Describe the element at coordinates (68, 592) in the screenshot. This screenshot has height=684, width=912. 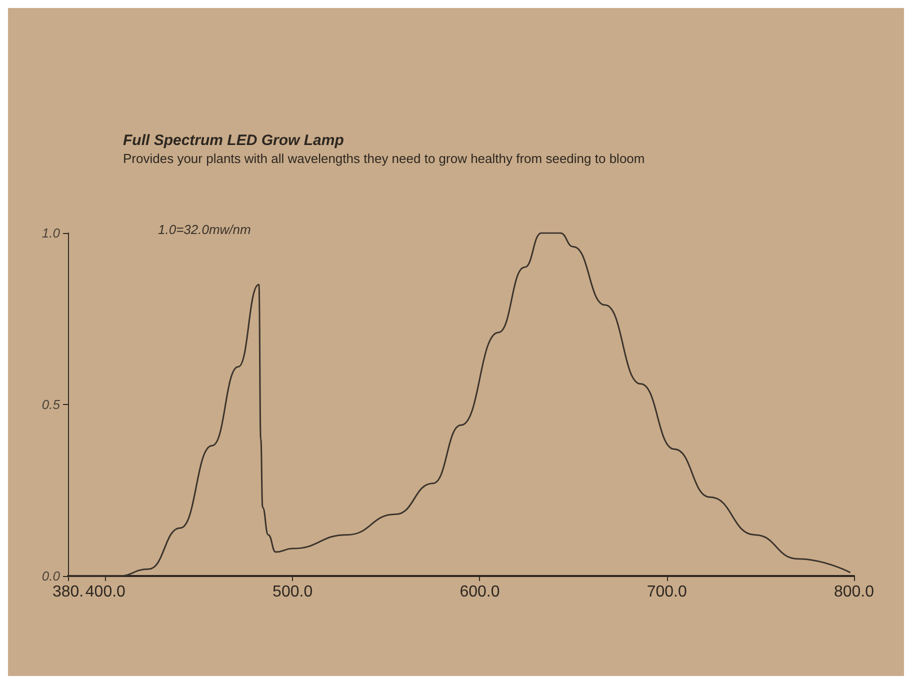
I see `x-tick-label: 380.` at that location.